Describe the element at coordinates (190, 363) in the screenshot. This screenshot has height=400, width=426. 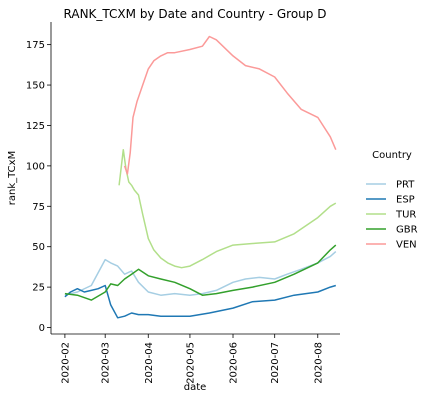
I see `x-tick-label: 2020-05` at that location.